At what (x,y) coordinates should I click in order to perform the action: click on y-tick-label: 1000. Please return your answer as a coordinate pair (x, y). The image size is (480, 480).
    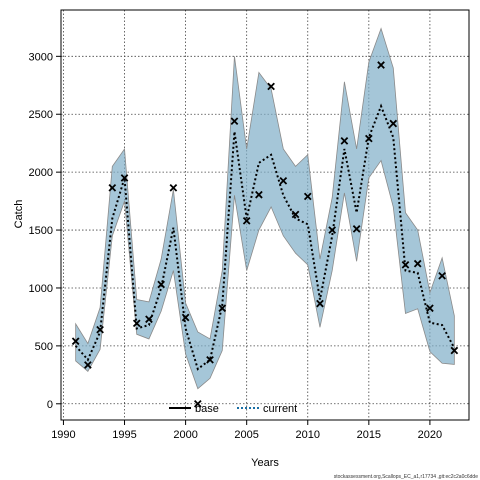
    Looking at the image, I should click on (41, 289).